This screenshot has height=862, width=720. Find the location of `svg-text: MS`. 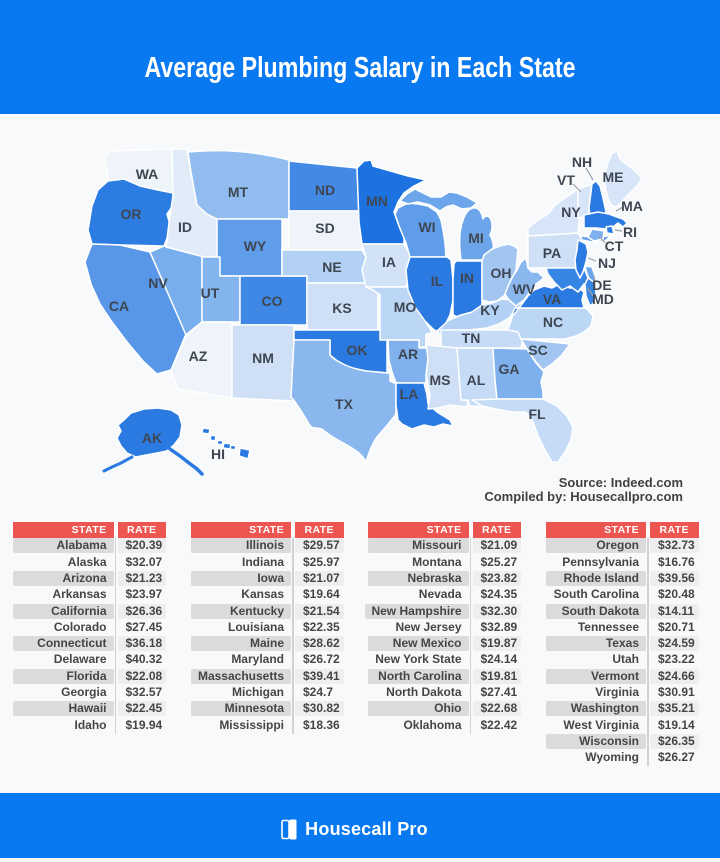

svg-text: MS is located at coordinates (440, 380).